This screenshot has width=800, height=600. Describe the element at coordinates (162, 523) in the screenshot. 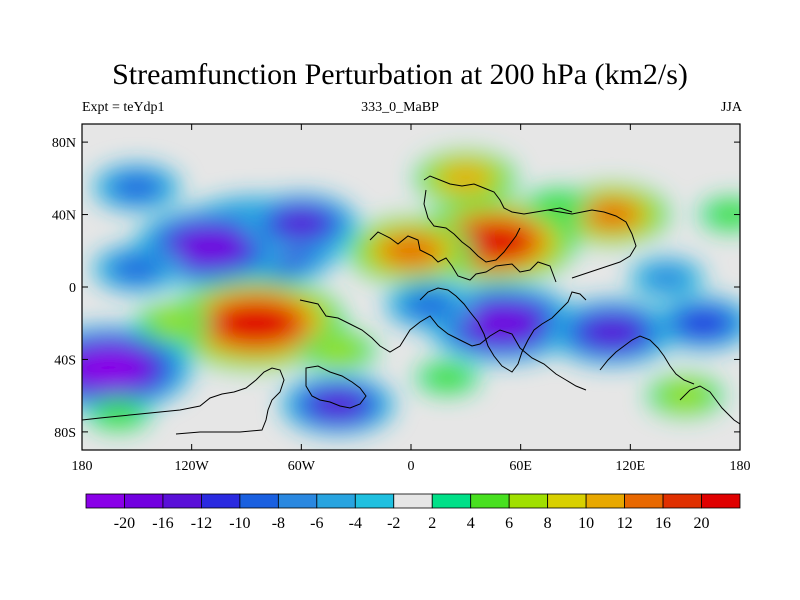

I see `colorbar-label: -16` at that location.